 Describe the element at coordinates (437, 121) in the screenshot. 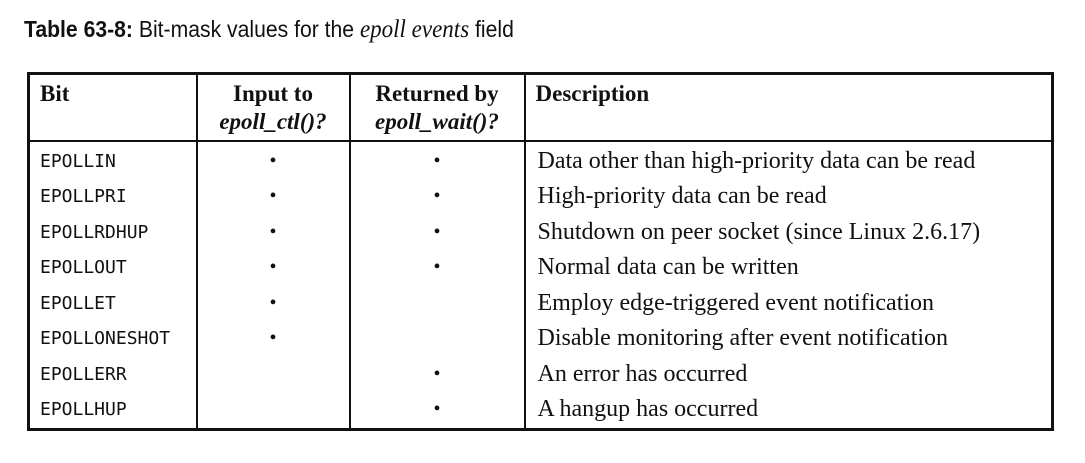

I see `header-returned-line2: epoll_wait()?` at that location.